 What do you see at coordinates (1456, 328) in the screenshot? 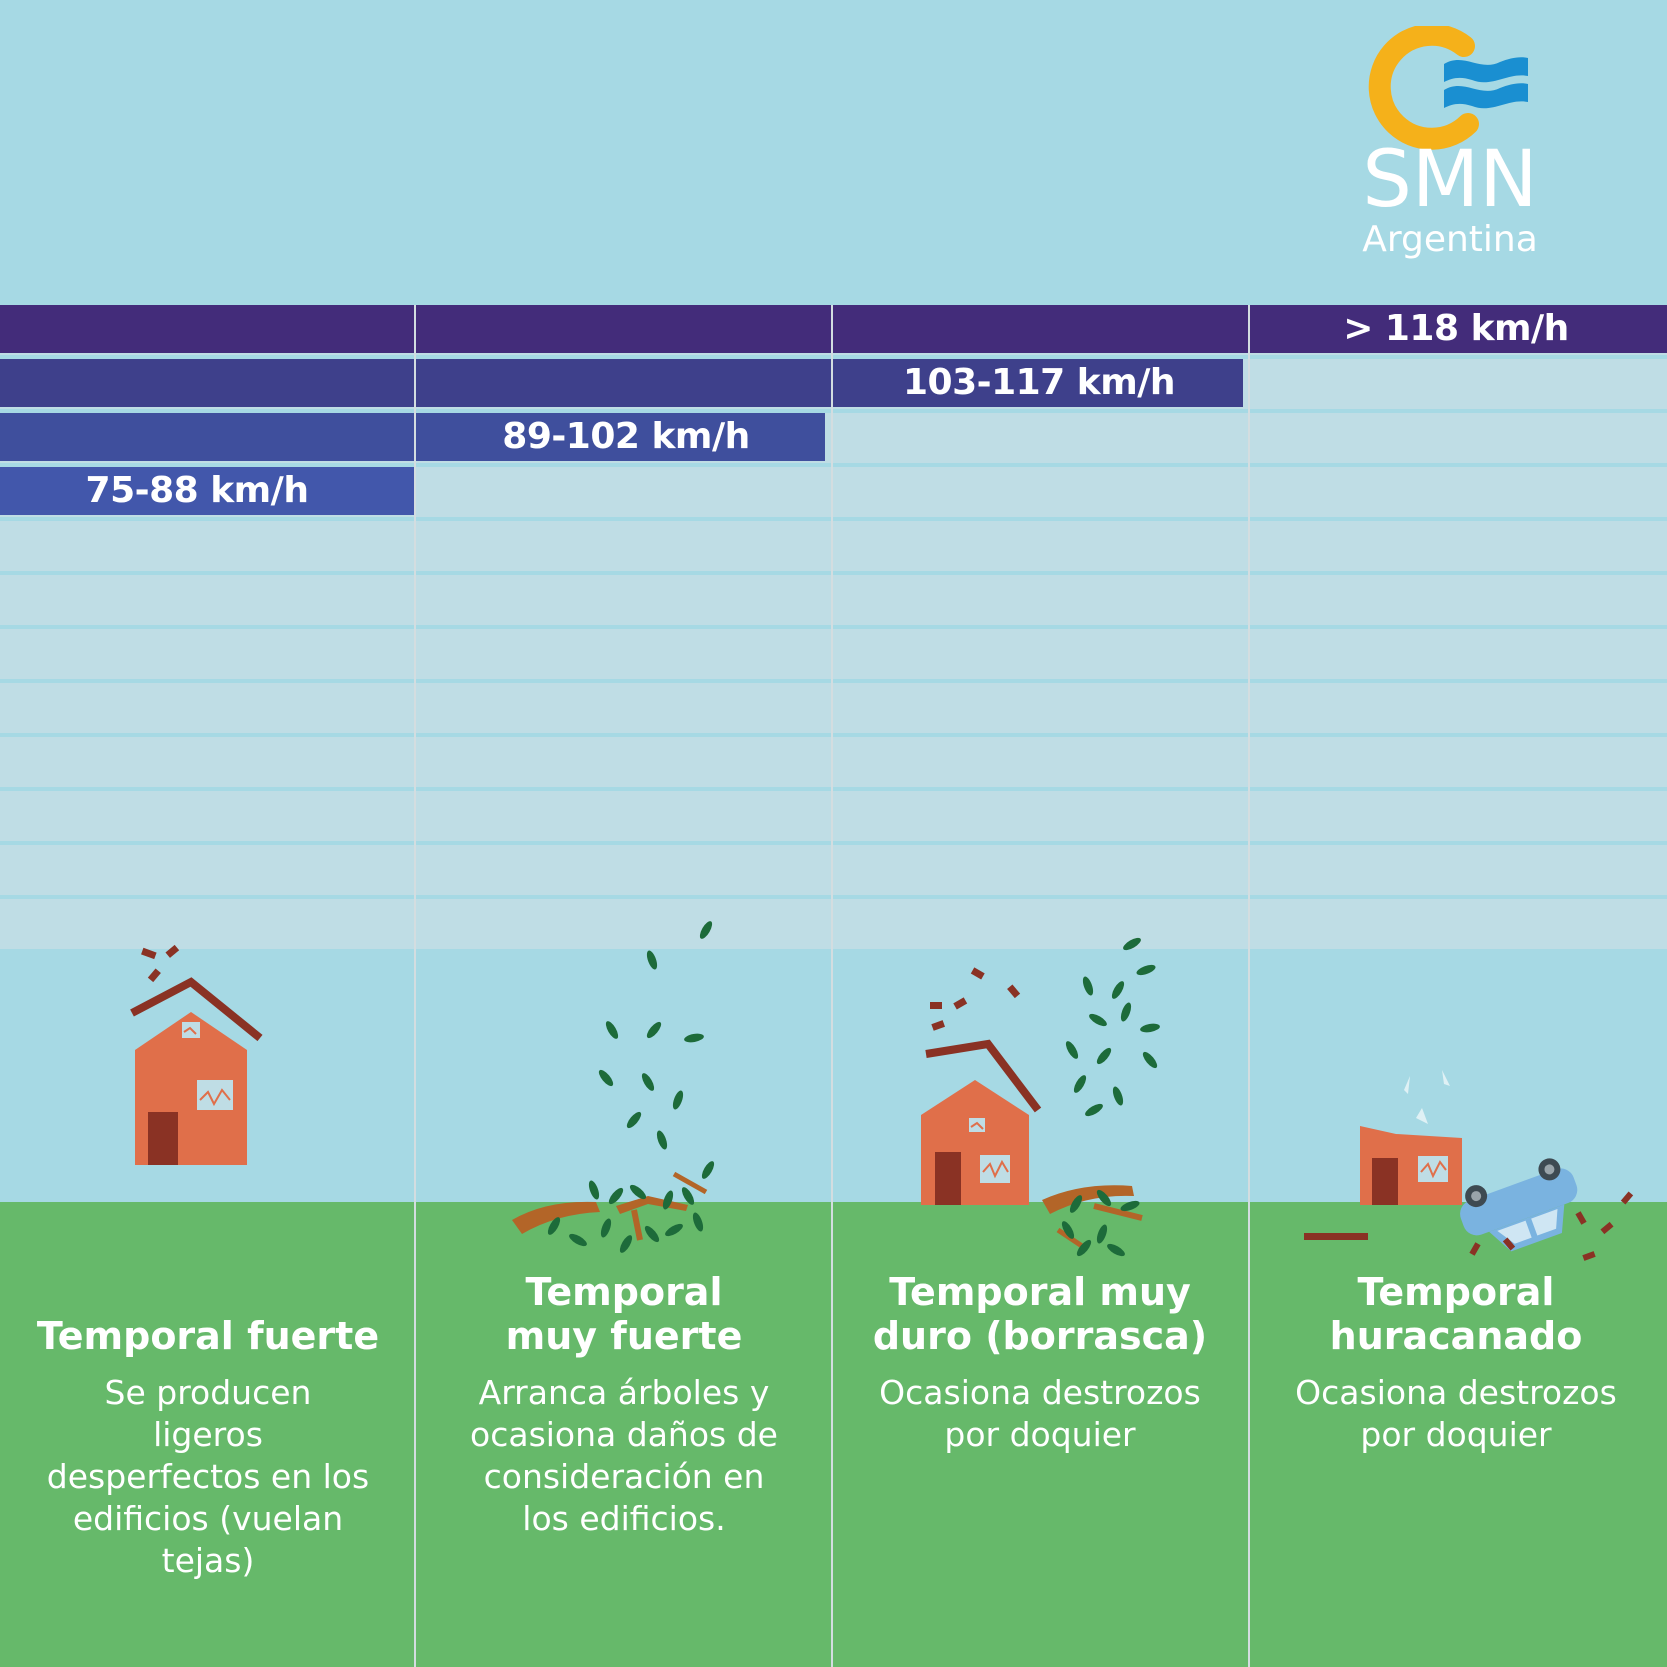
I see `speed-label-4: > 118 km/h` at bounding box center [1456, 328].